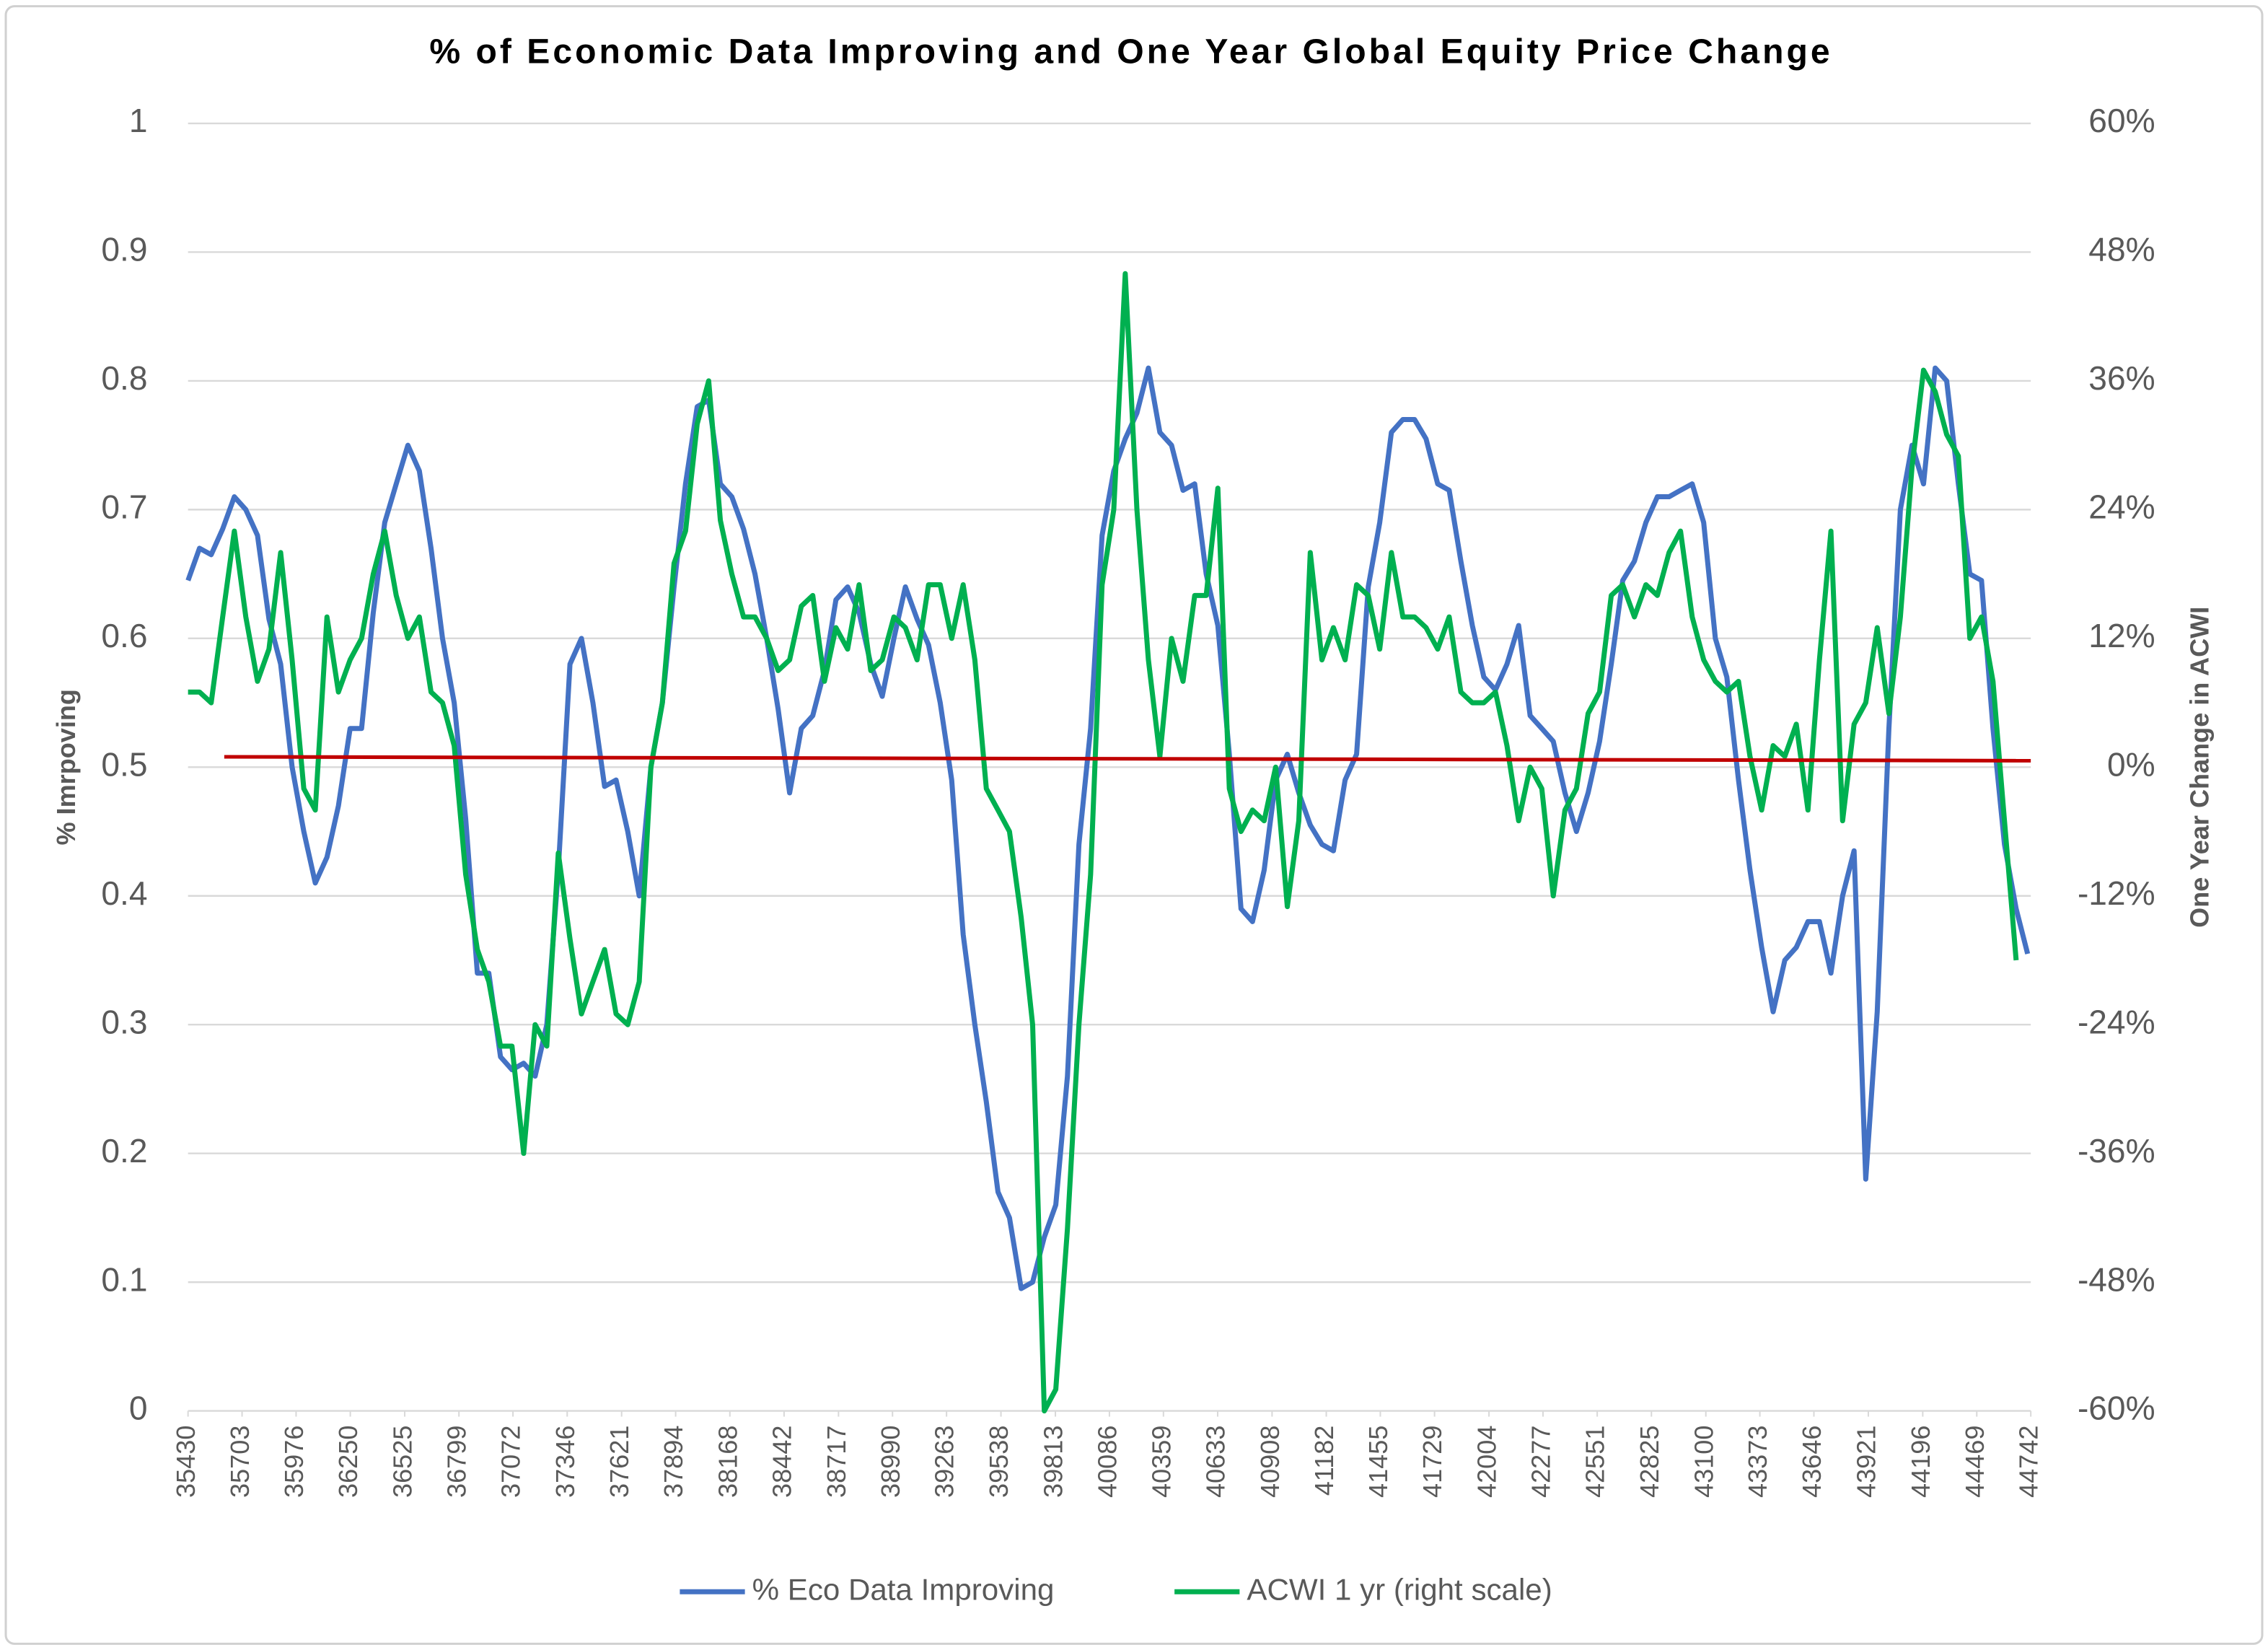 The image size is (2268, 1650). I want to click on x-tick-label: 41182, so click(1324, 1461).